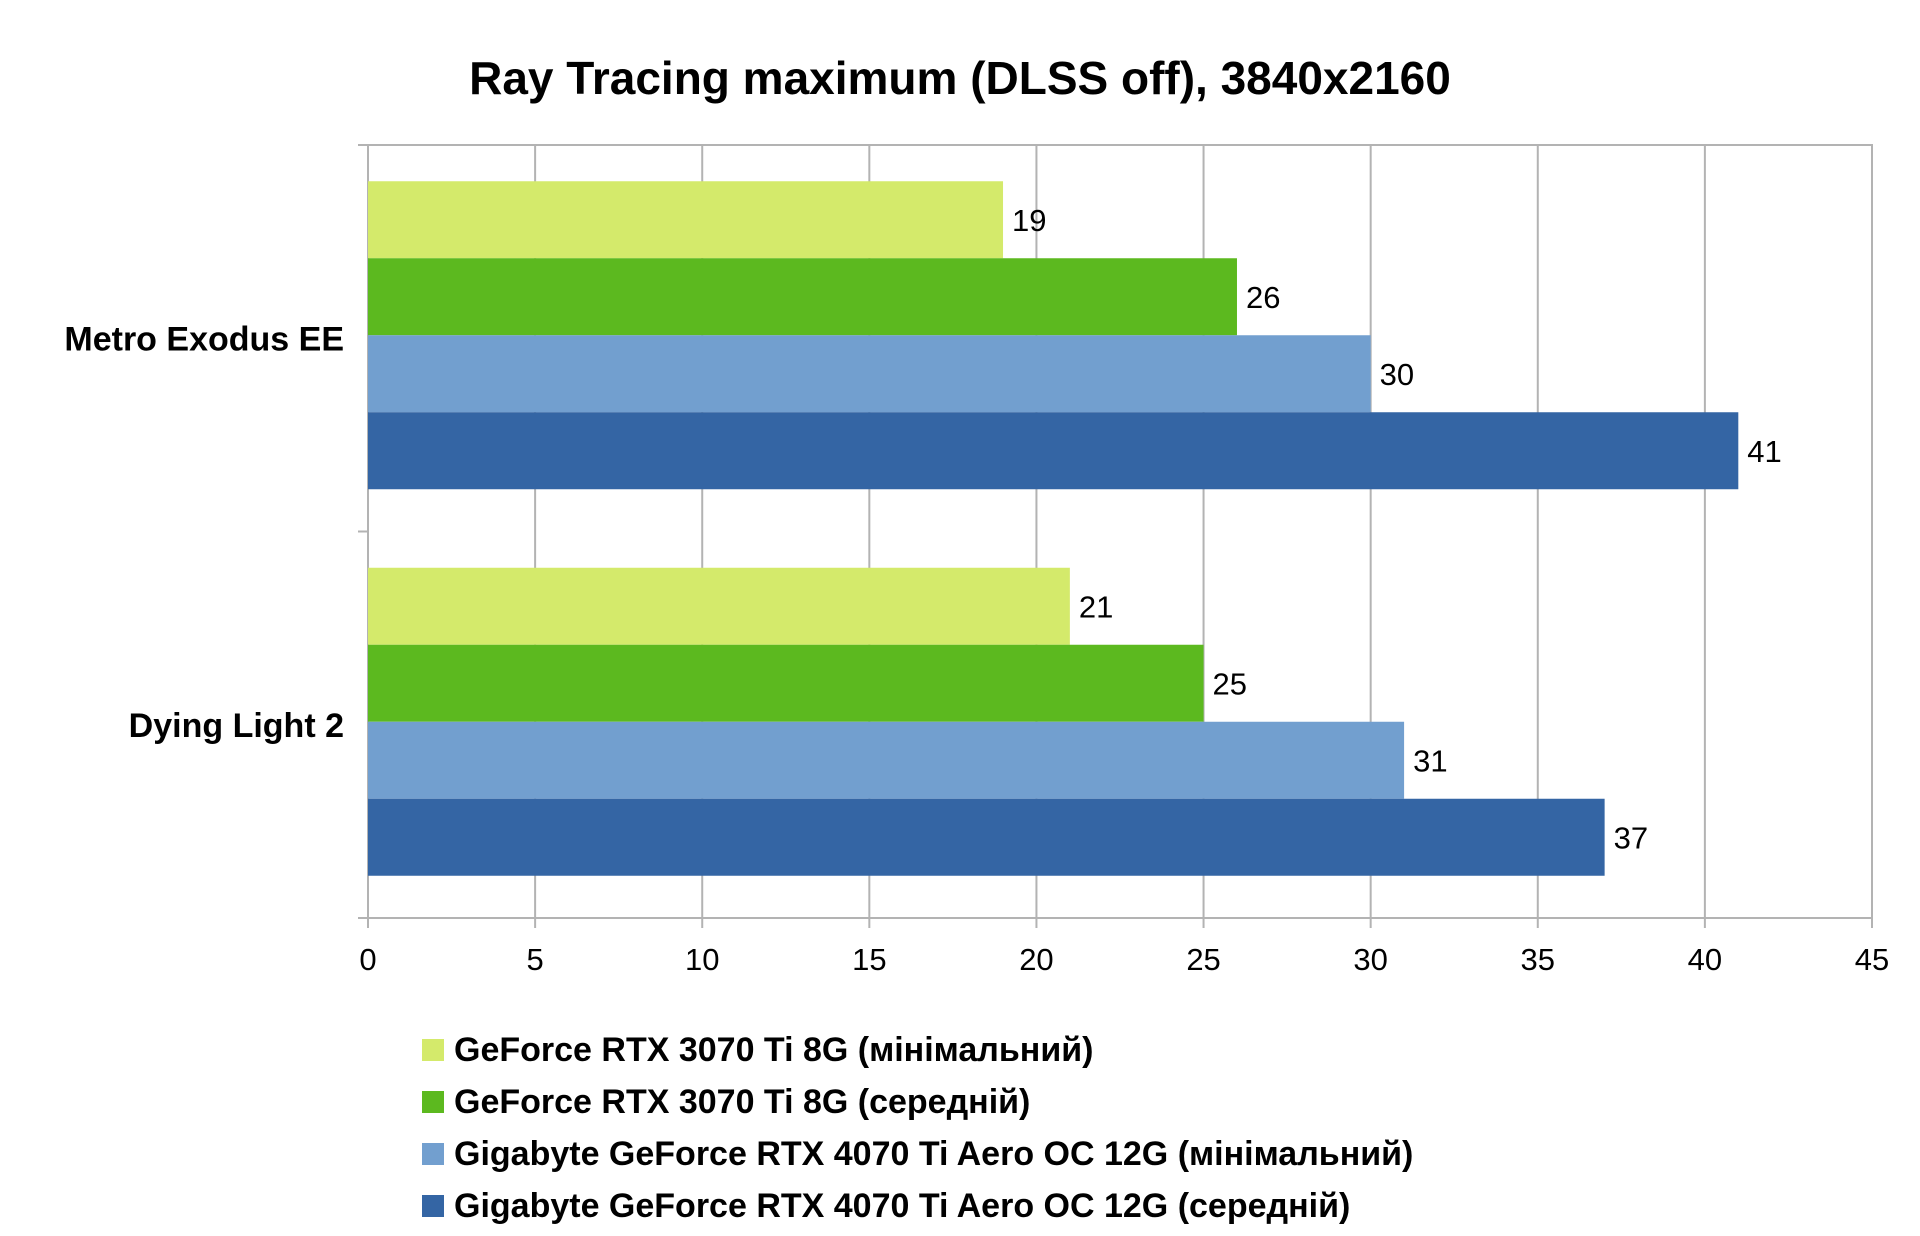 The image size is (1920, 1236). Describe the element at coordinates (1230, 683) in the screenshot. I see `data-label: 25` at that location.